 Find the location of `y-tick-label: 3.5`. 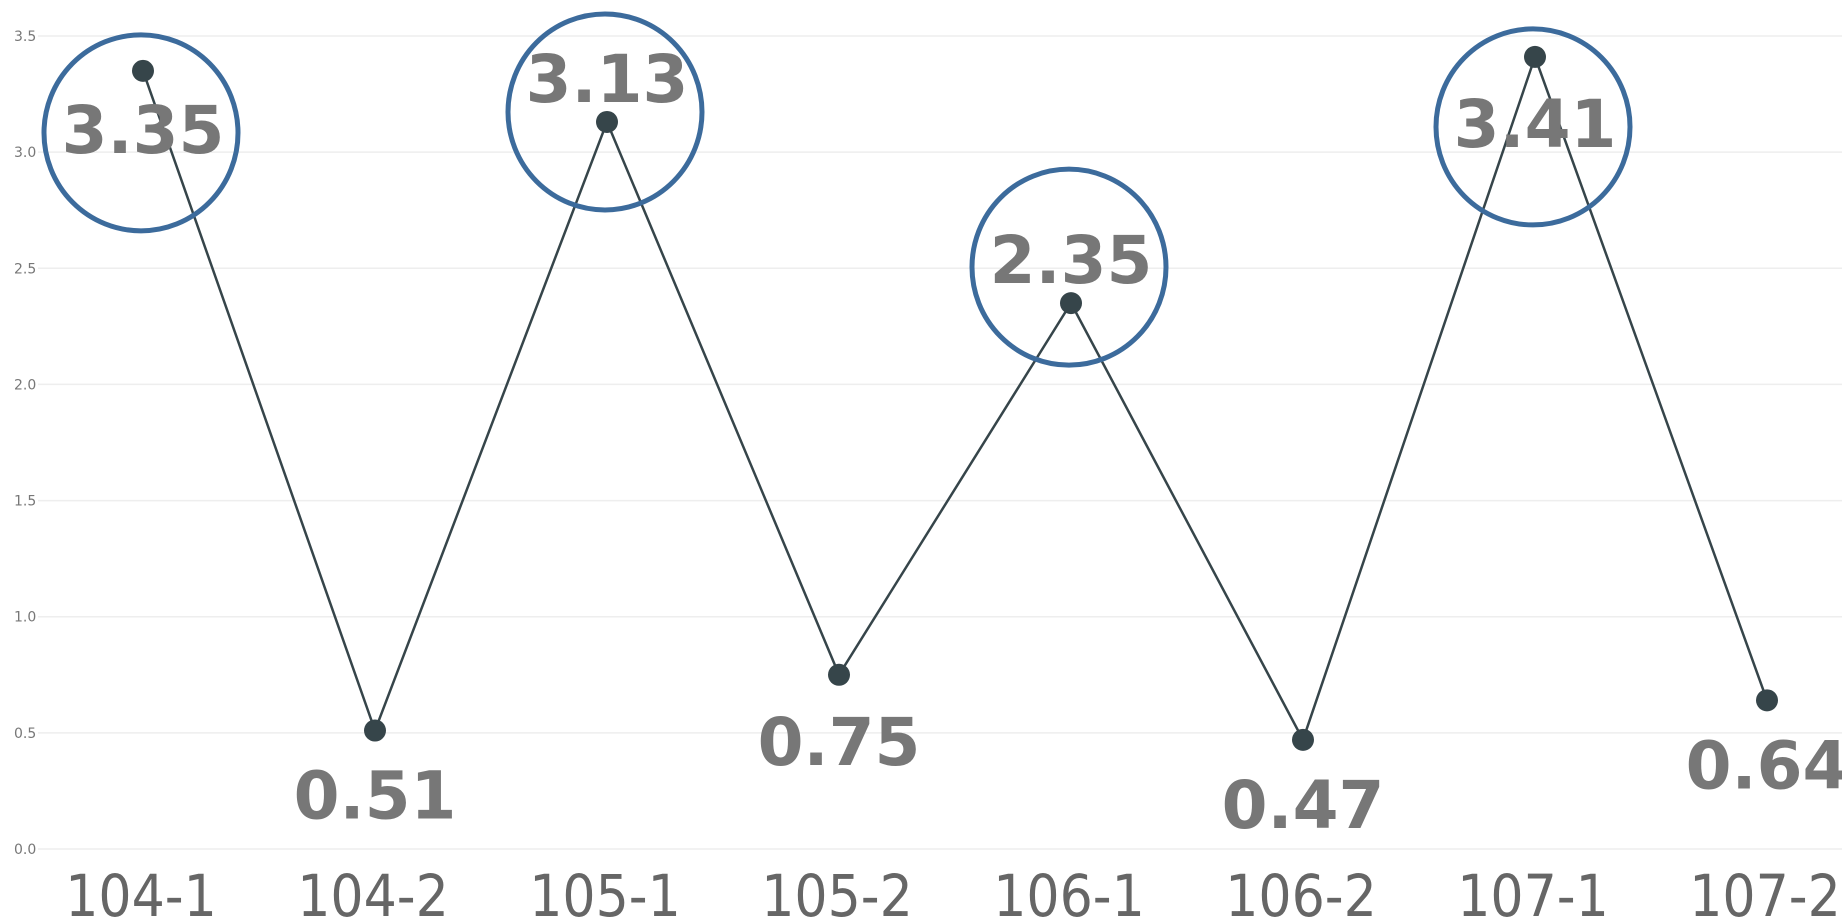

y-tick-label: 3.5 is located at coordinates (25, 37).